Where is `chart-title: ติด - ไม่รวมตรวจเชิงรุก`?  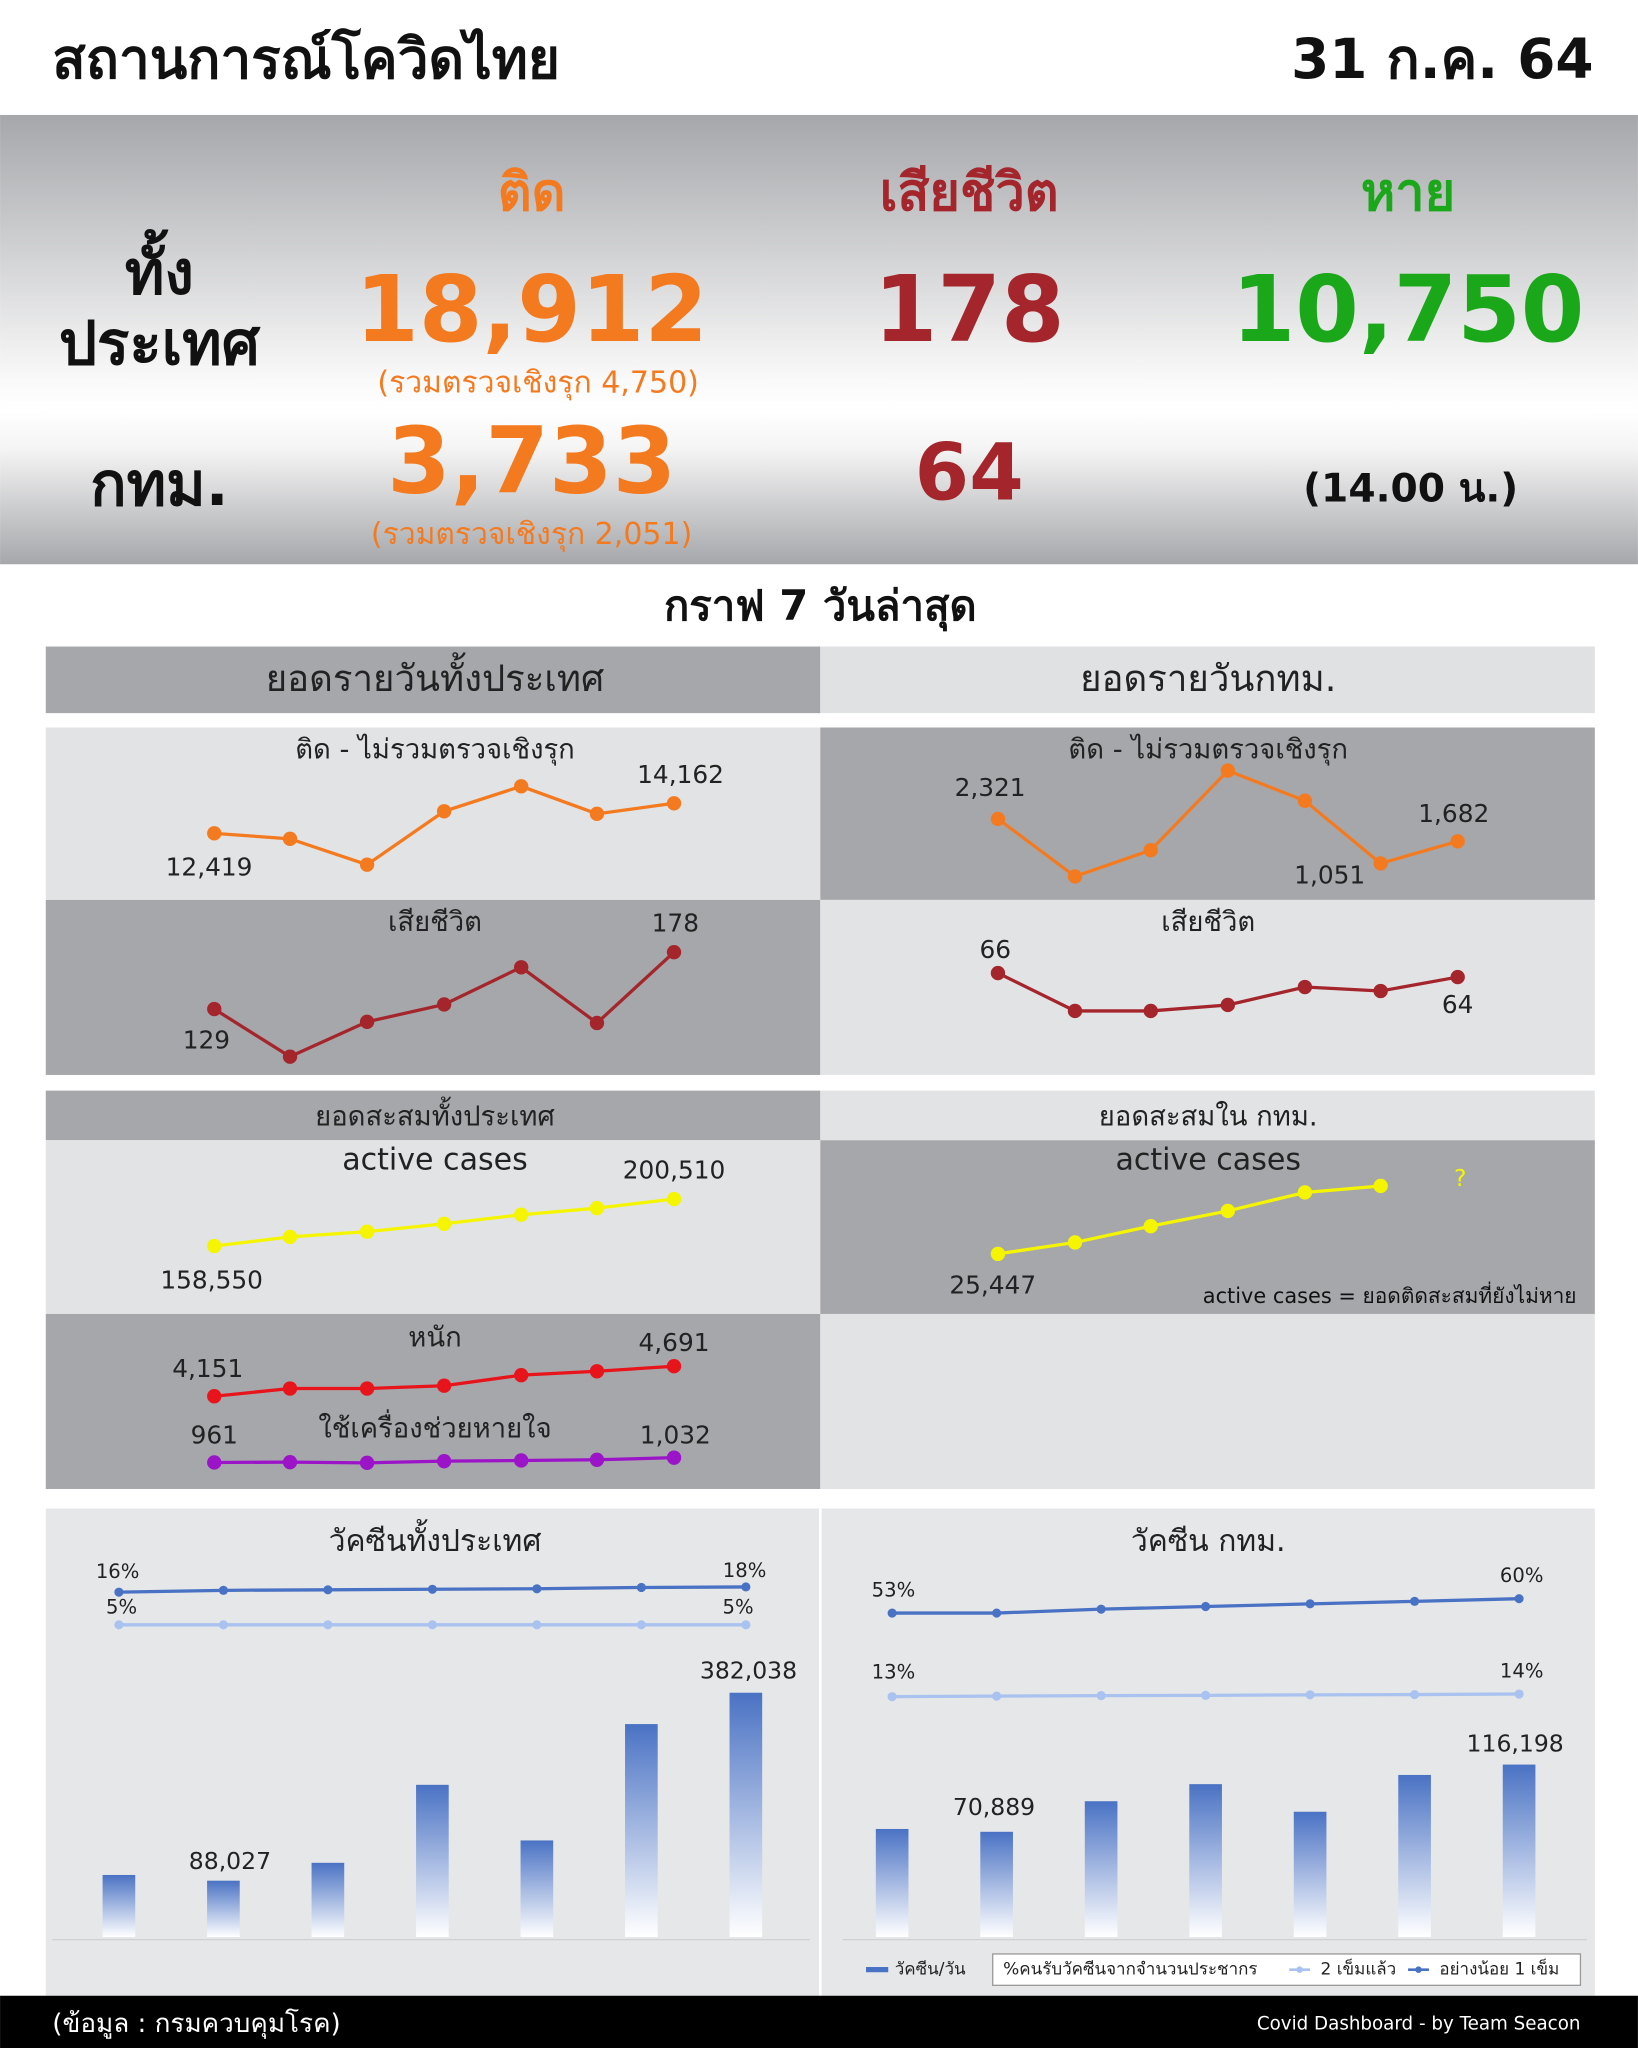 chart-title: ติด - ไม่รวมตรวจเชิงรุก is located at coordinates (1208, 750).